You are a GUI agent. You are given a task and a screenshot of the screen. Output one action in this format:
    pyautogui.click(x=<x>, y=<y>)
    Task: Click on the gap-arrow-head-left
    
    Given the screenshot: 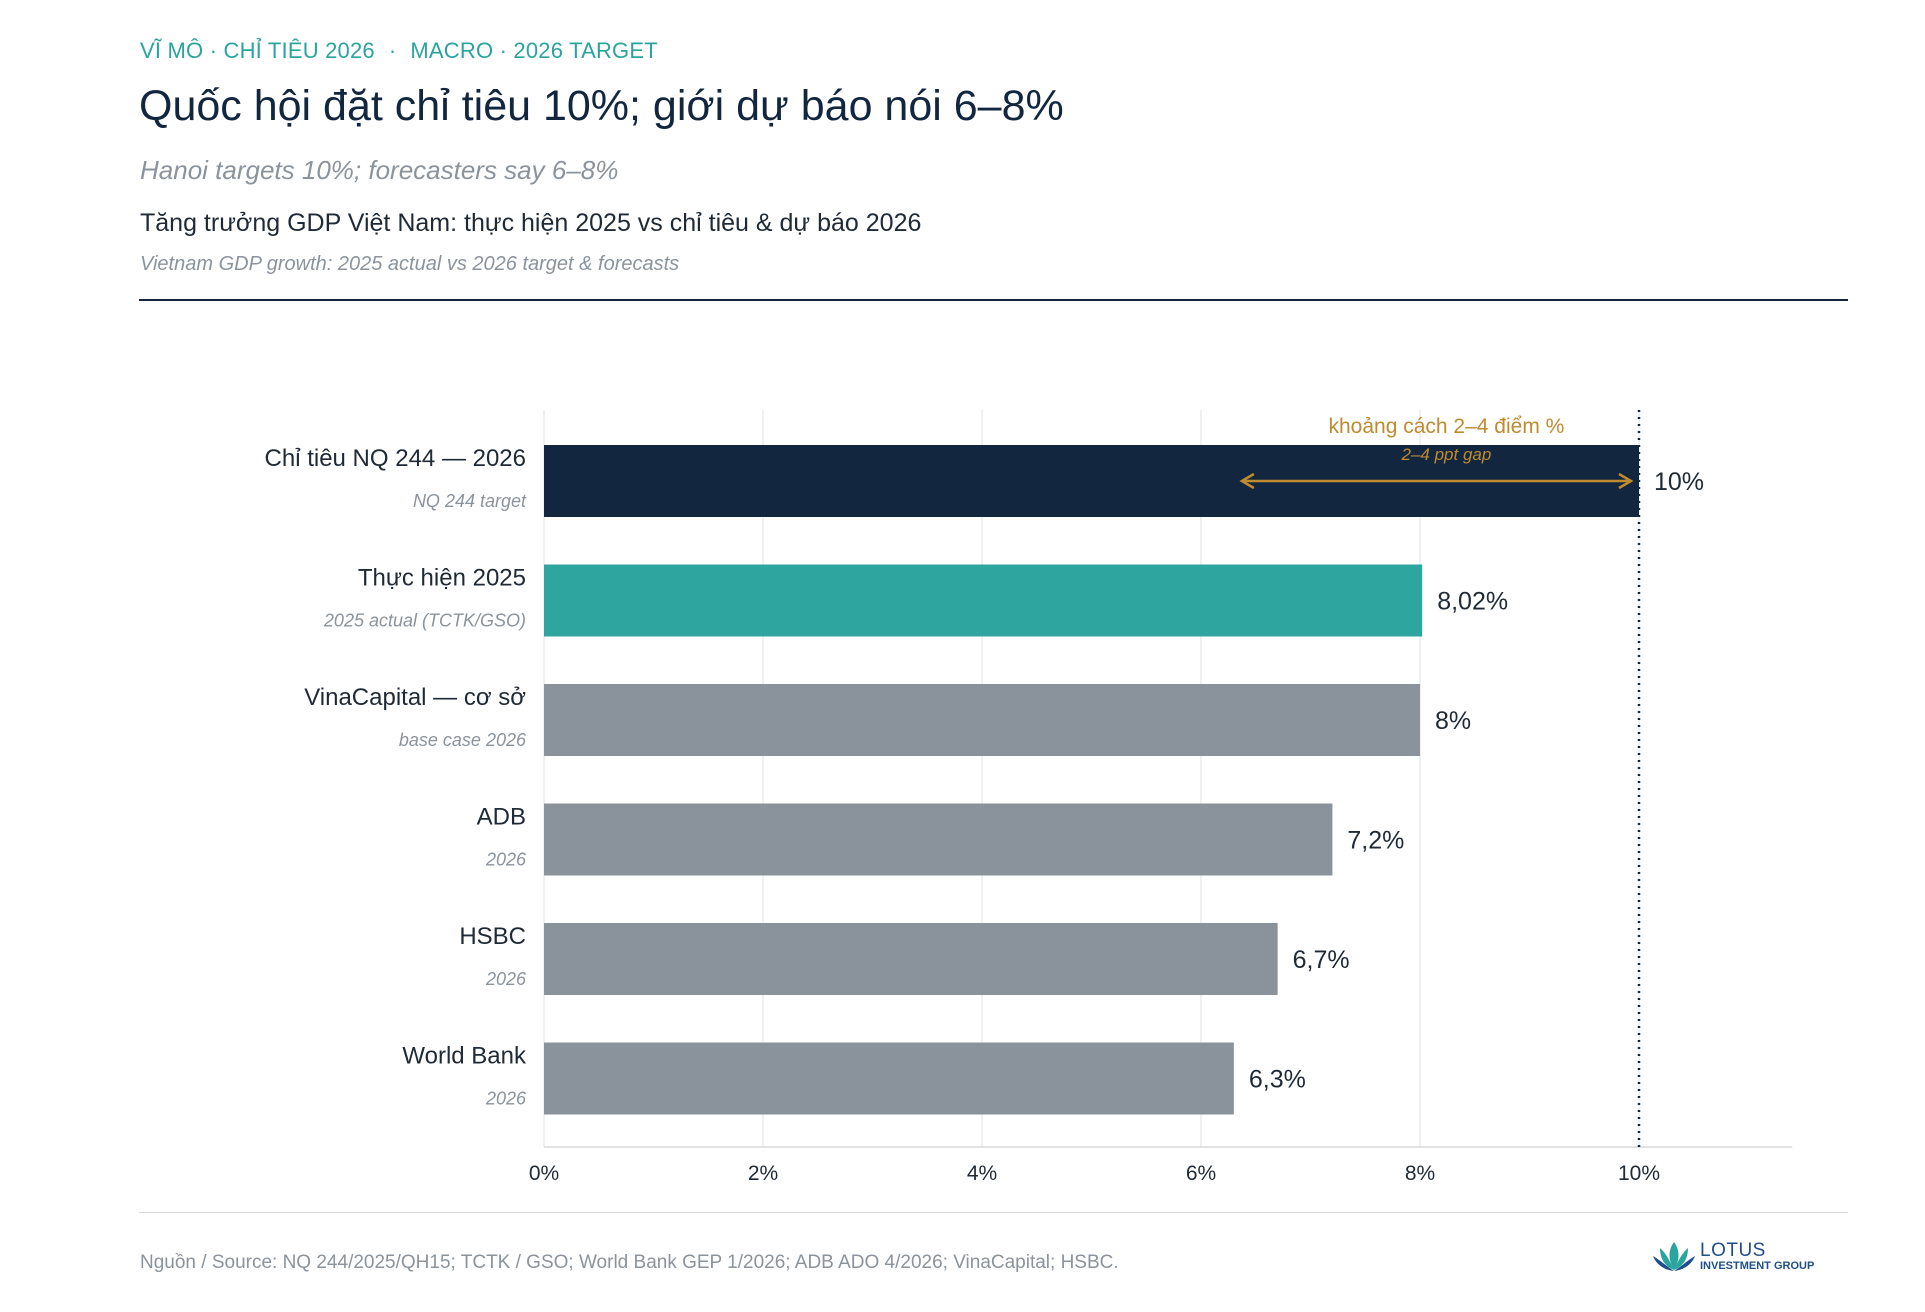 What is the action you would take?
    pyautogui.click(x=1247, y=481)
    